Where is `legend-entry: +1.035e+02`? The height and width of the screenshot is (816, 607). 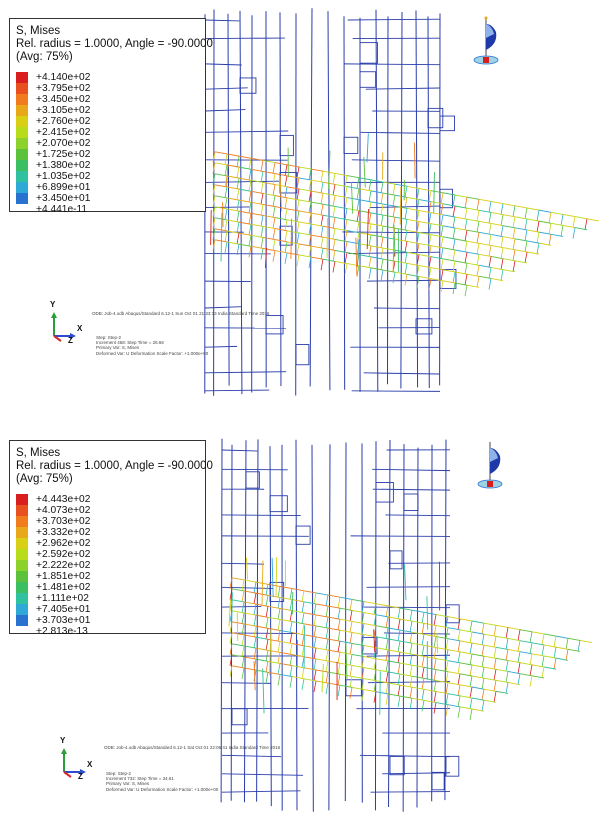
legend-entry: +1.035e+02 is located at coordinates (53, 176).